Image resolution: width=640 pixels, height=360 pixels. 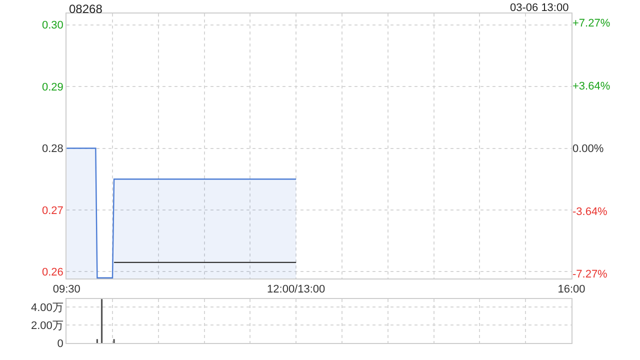 What do you see at coordinates (53, 26) in the screenshot?
I see `y-tick-label: 0.30` at bounding box center [53, 26].